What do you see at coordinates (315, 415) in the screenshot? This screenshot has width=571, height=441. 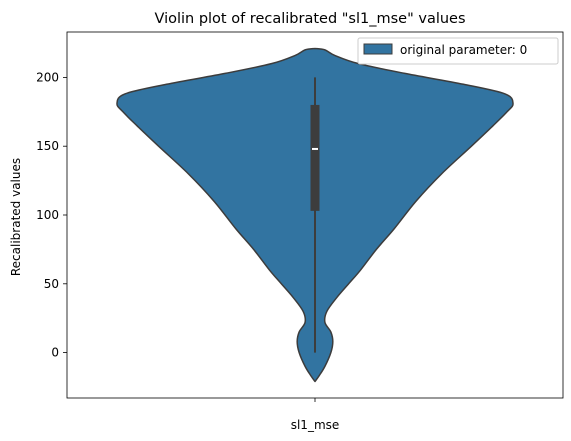 I see `x-axis: sl1_mse` at bounding box center [315, 415].